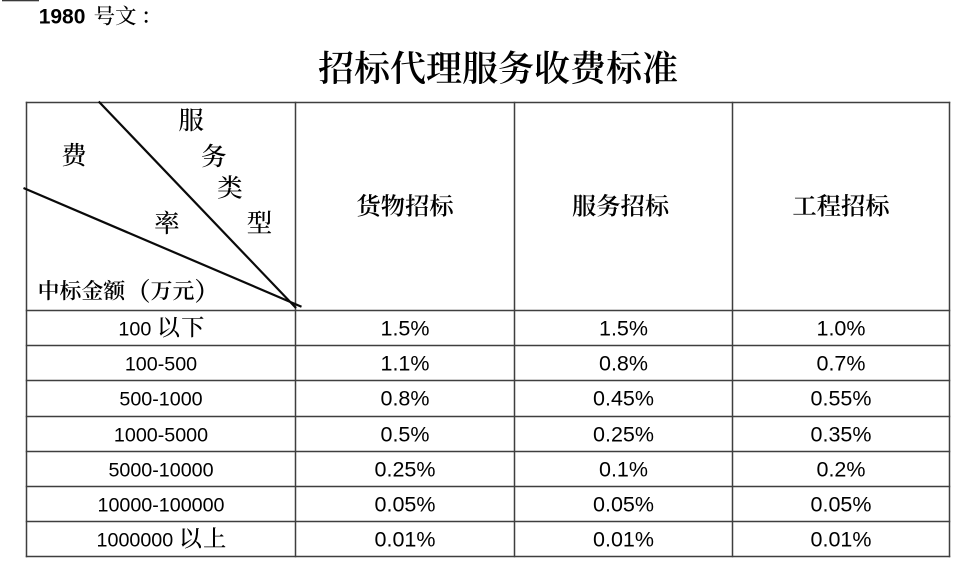 Image resolution: width=976 pixels, height=581 pixels. Describe the element at coordinates (161, 365) in the screenshot. I see `svg-text: 100-500` at that location.